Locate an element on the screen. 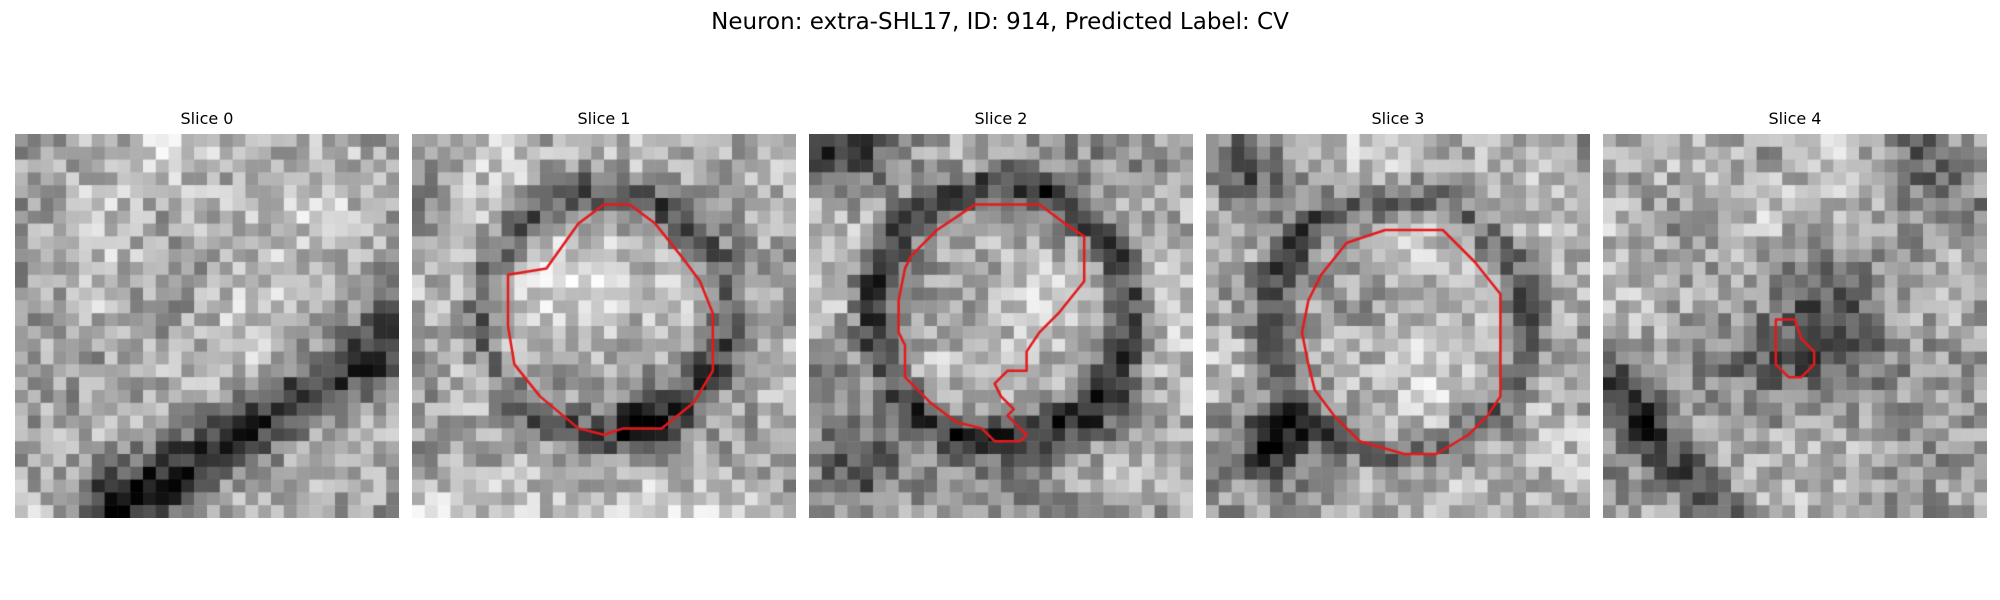  slice-panel-2: Slice 2 is located at coordinates (1001, 313).